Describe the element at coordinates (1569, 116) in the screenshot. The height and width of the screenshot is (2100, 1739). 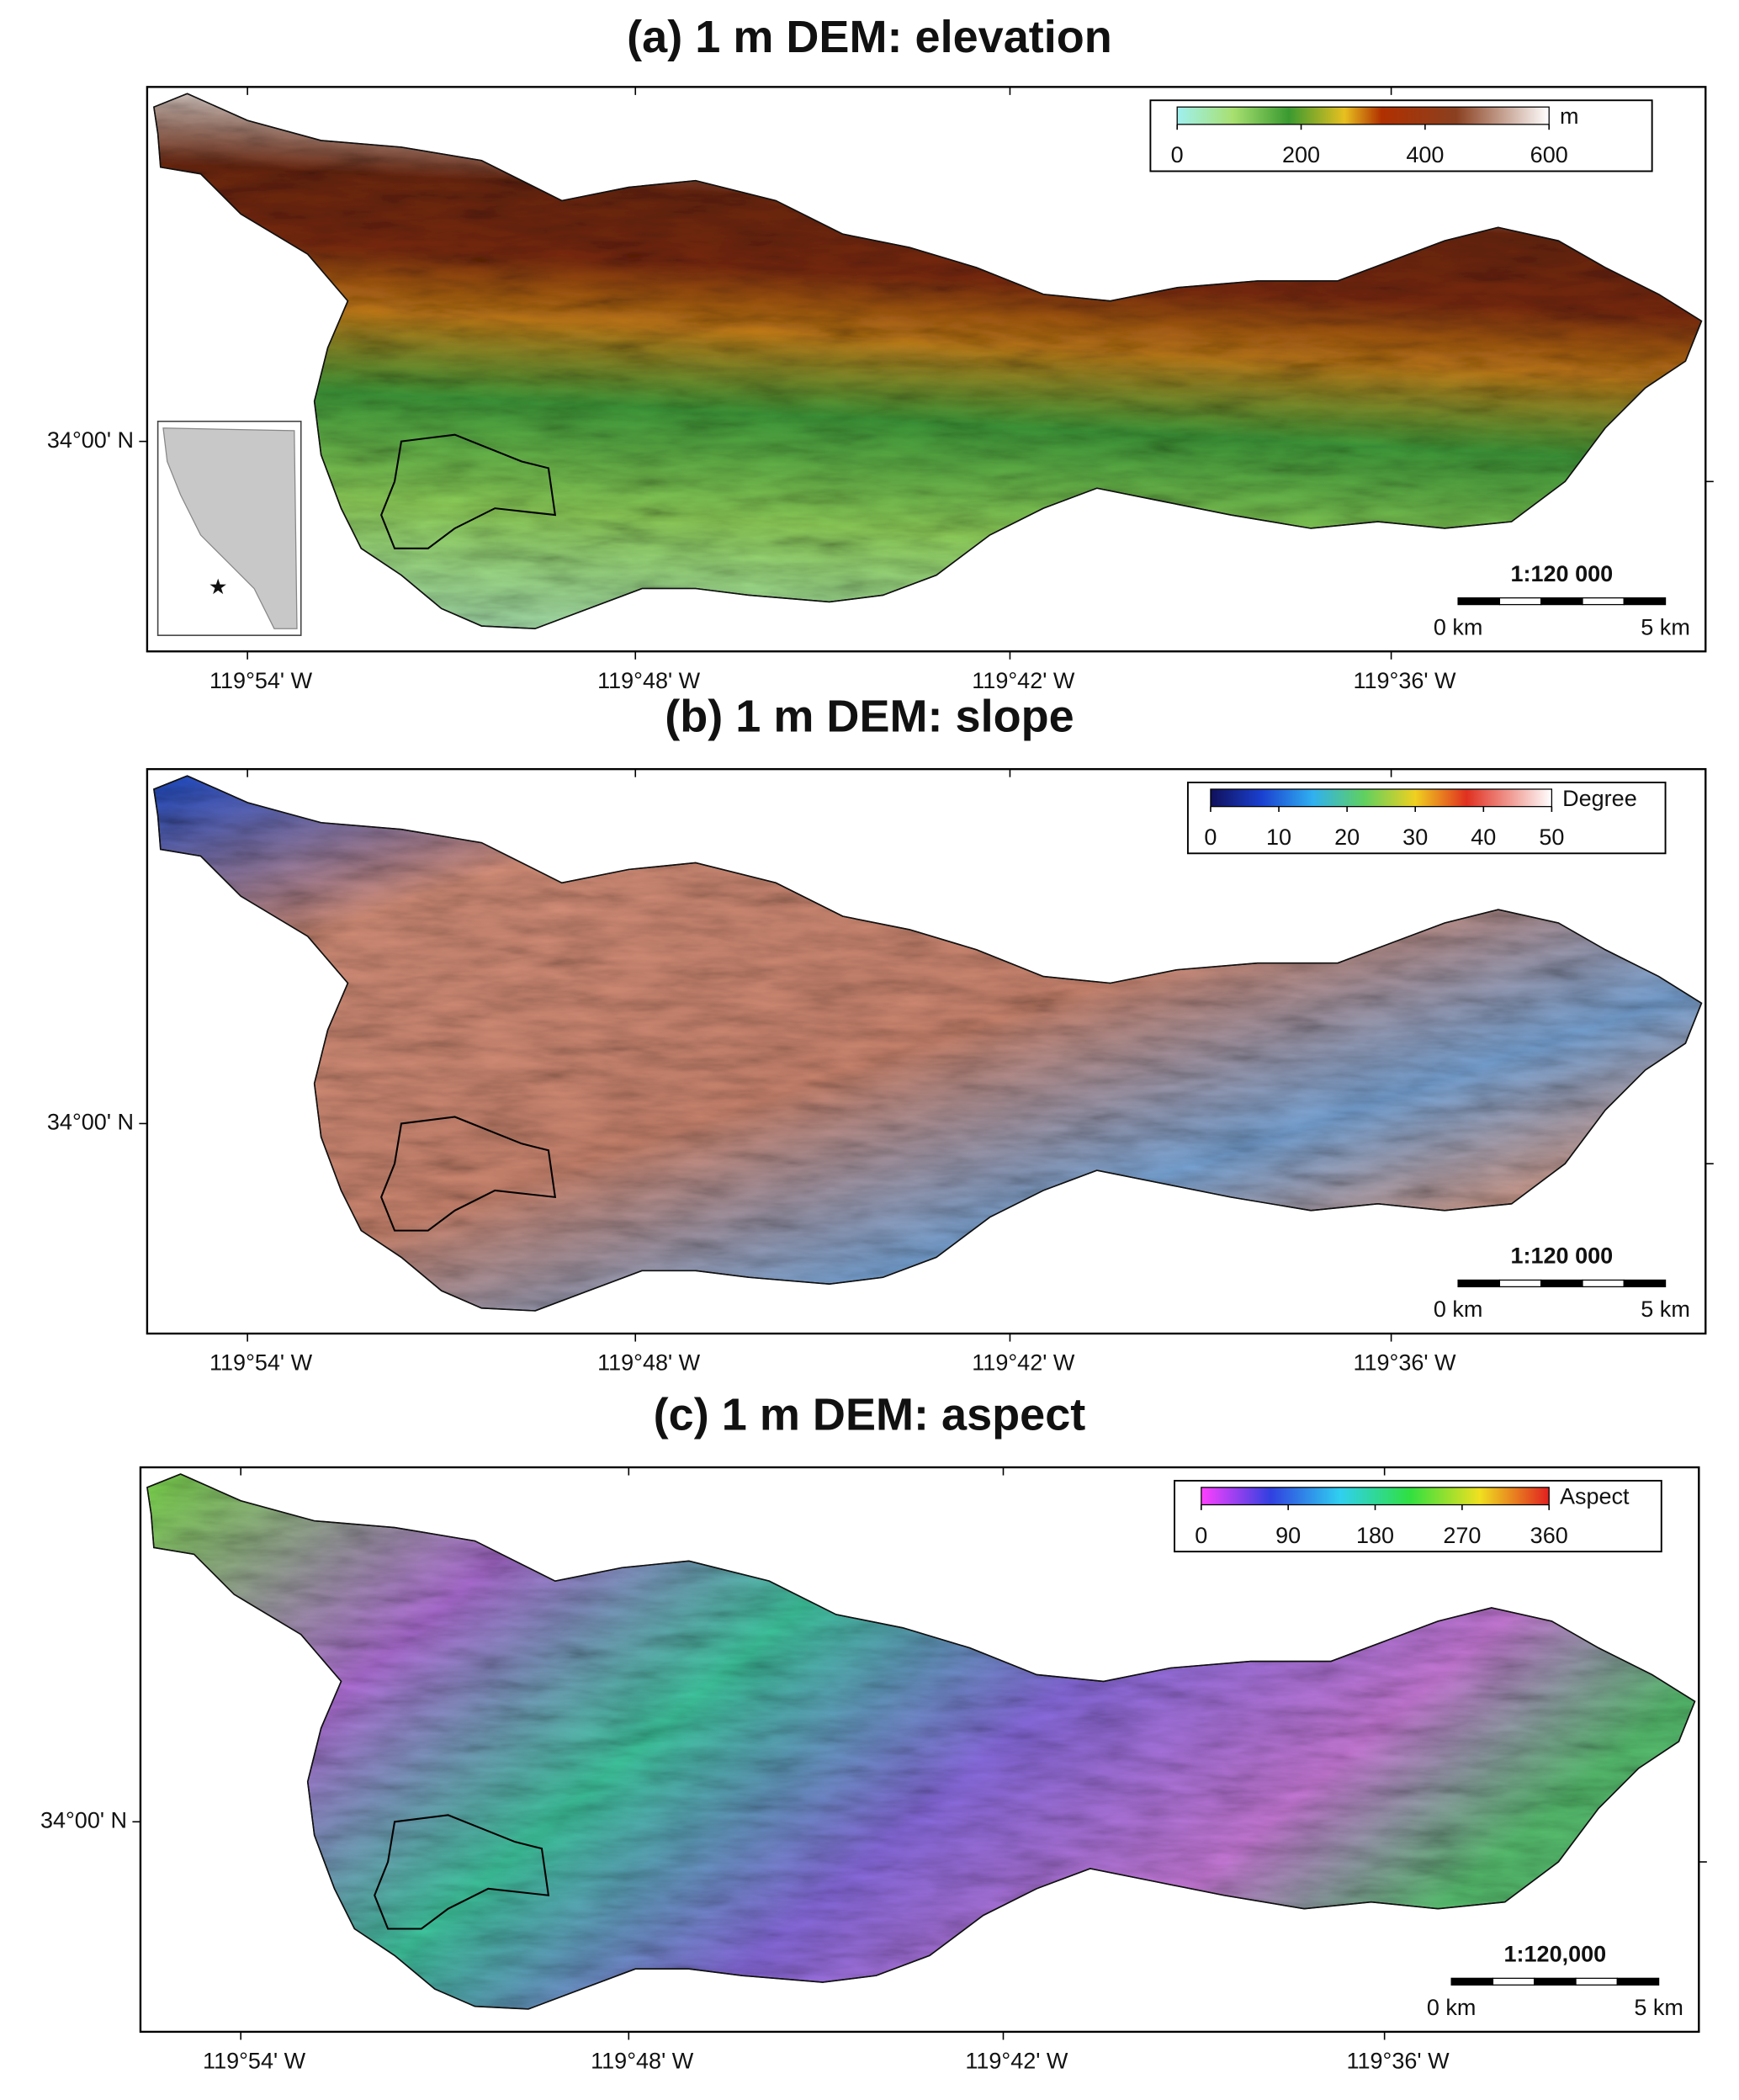
I see `colorbar-label: m` at that location.